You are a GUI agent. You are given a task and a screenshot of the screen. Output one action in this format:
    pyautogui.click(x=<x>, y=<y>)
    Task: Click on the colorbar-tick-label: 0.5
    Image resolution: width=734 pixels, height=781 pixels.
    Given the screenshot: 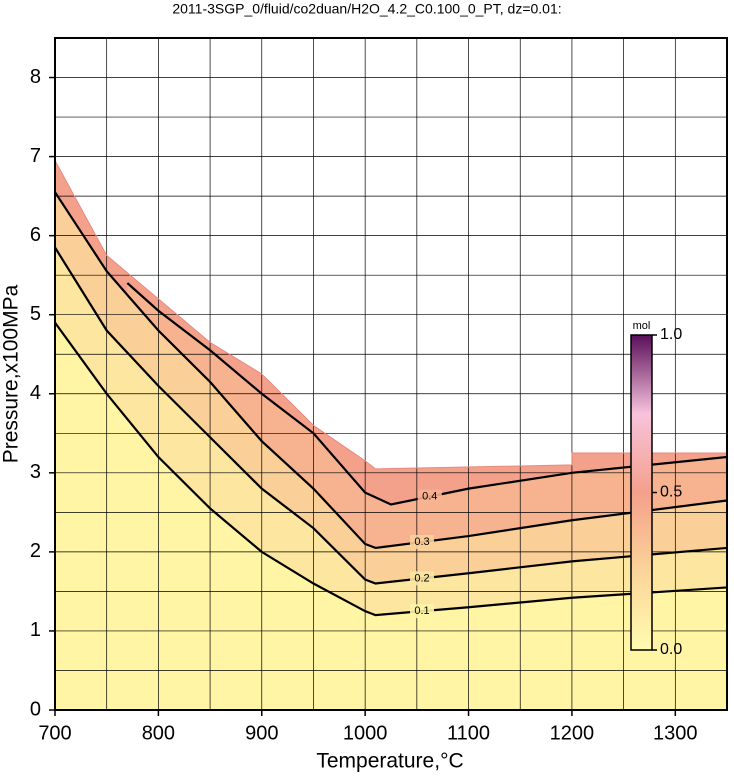 What is the action you would take?
    pyautogui.click(x=671, y=492)
    